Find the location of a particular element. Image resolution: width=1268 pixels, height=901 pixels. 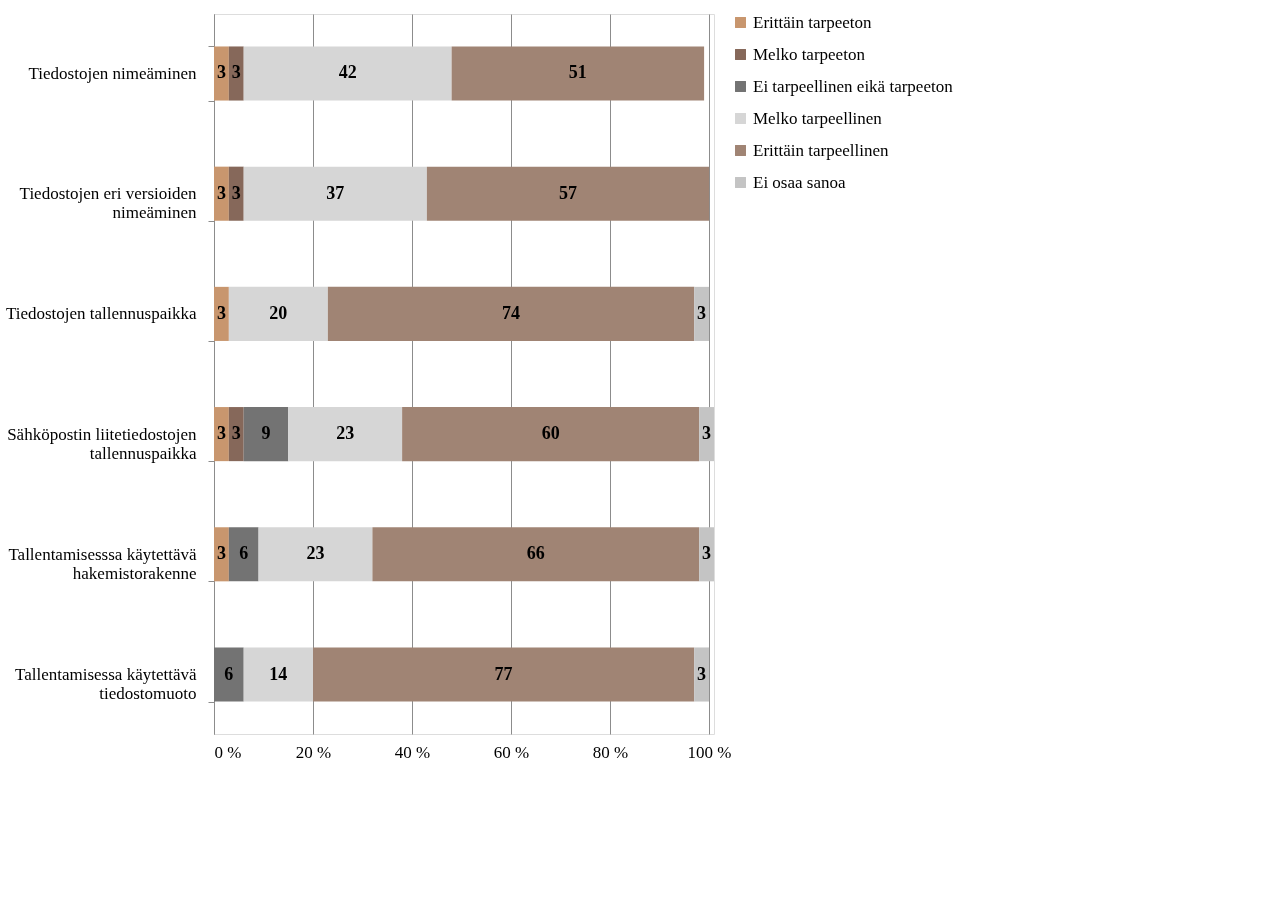

data-label: 37 is located at coordinates (335, 192).